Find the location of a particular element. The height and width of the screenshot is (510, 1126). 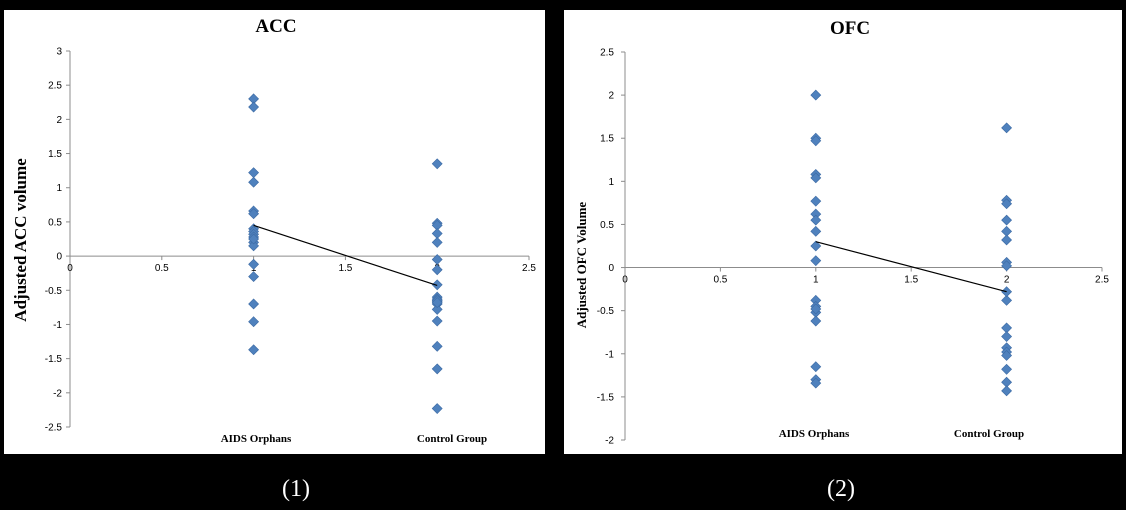

chart-2-ytick-label: -1.5 is located at coordinates (606, 397).